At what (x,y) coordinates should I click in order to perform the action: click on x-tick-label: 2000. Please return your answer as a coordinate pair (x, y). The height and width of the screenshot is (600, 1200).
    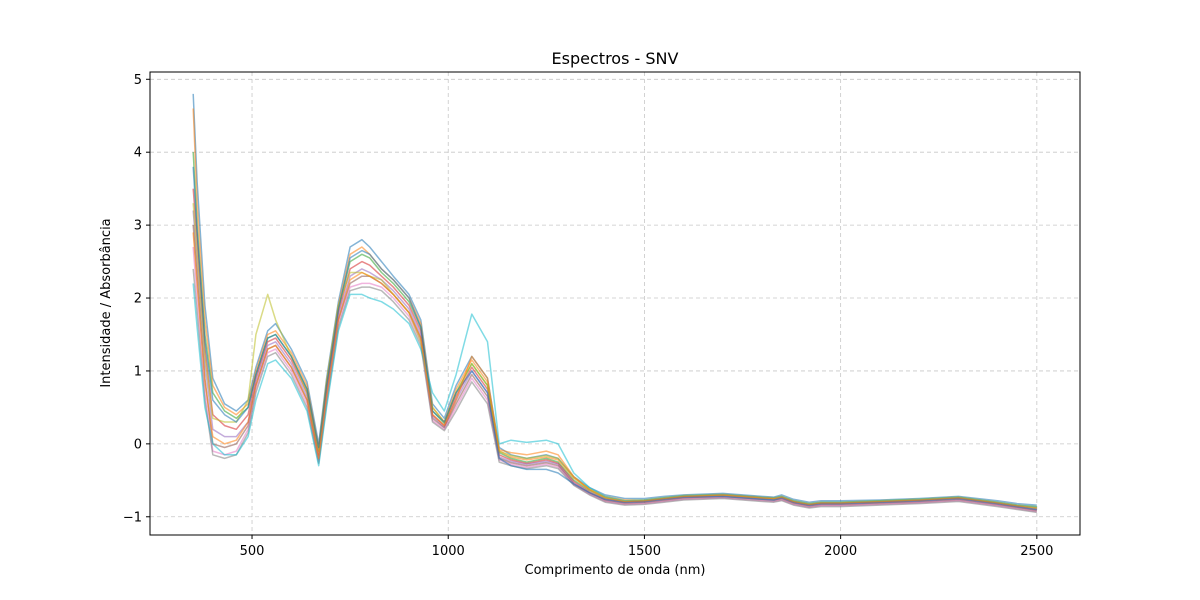
    Looking at the image, I should click on (840, 551).